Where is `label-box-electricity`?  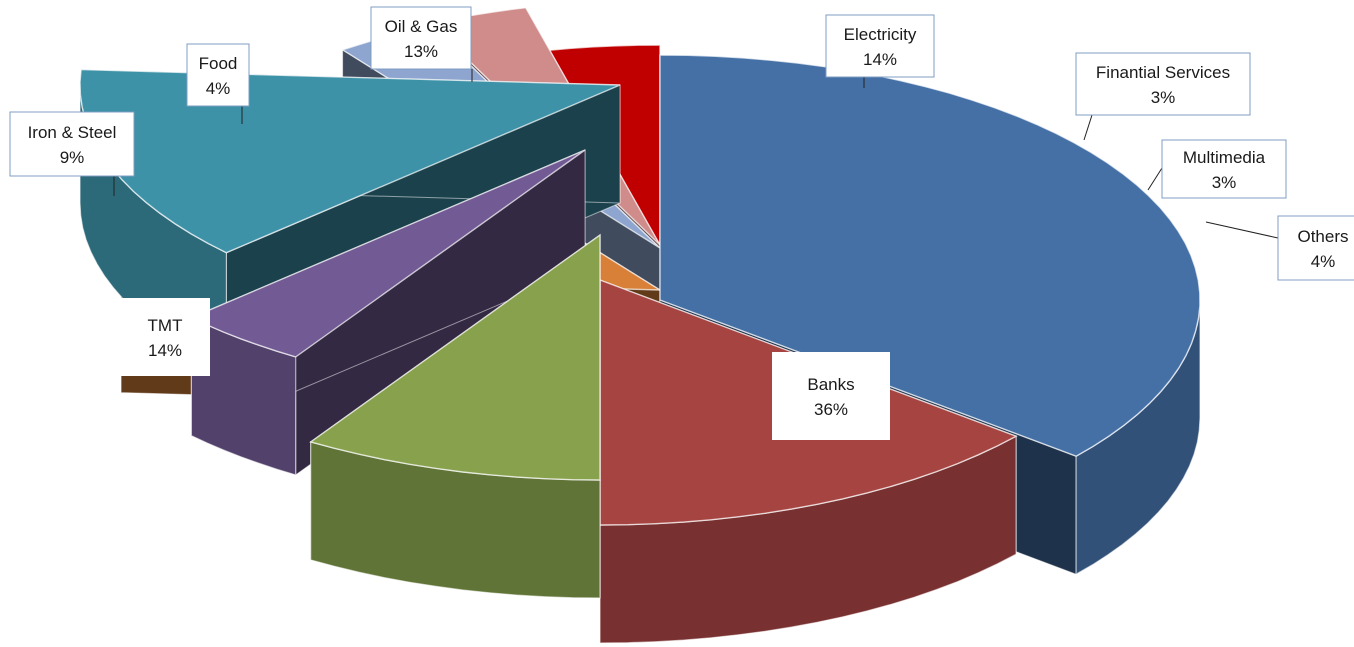
label-box-electricity is located at coordinates (880, 46).